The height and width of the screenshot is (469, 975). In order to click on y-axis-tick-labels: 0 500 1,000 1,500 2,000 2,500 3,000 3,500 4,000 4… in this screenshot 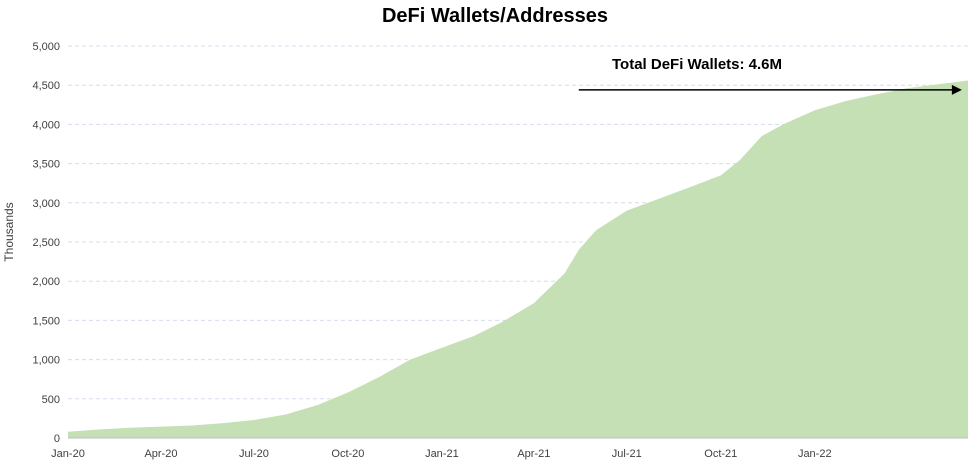, I will do `click(46, 243)`.